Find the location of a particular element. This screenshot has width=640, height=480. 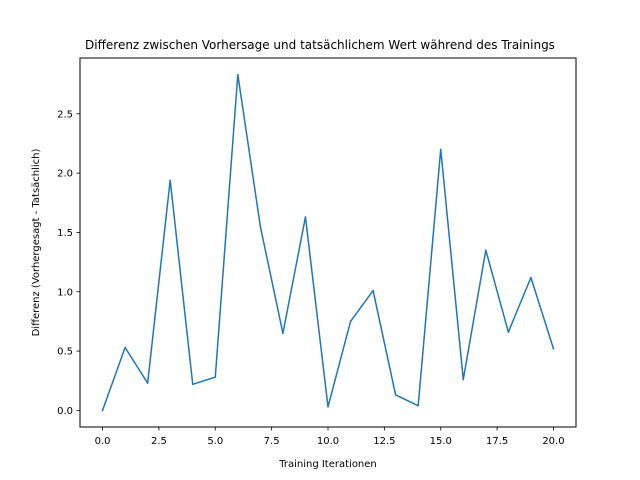

y-tick-label: 1.0 is located at coordinates (65, 292).